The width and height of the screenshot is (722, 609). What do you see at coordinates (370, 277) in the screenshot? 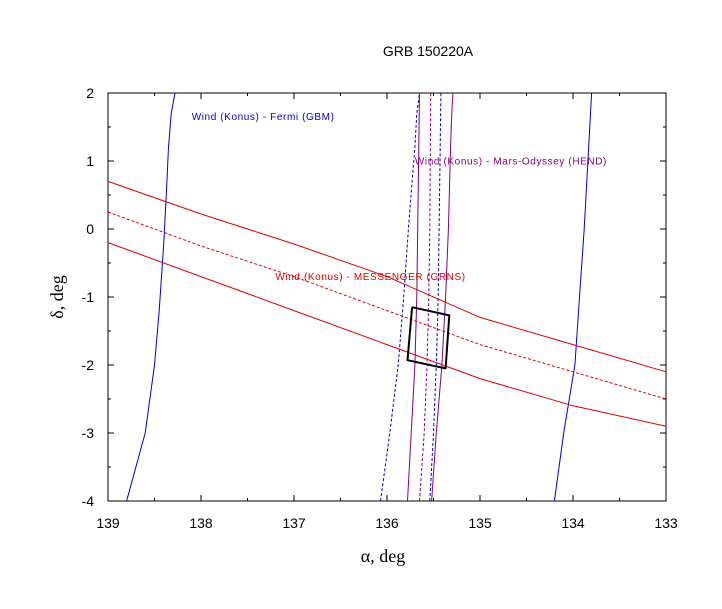
I see `annotation-label: Wind (Konus) - MESSENGER (GRNS)` at bounding box center [370, 277].